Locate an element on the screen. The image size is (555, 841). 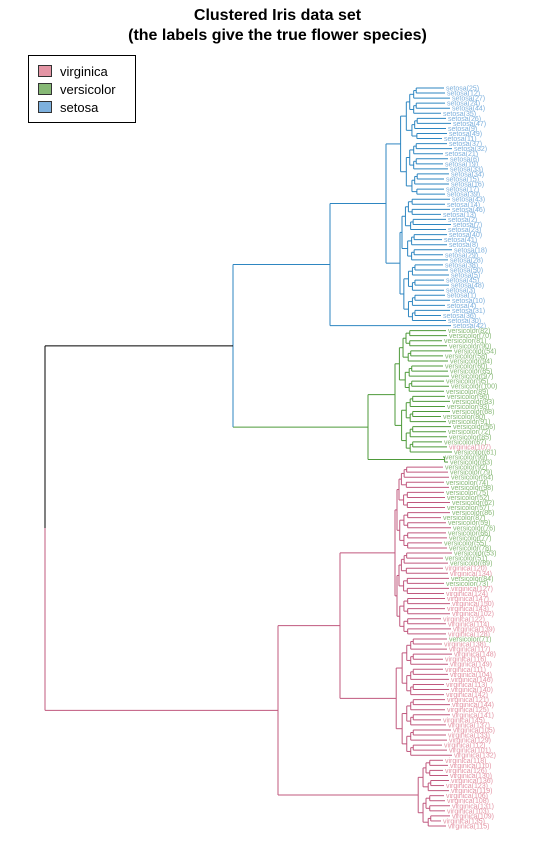
leaf-label: virginica(148) is located at coordinates (475, 655).